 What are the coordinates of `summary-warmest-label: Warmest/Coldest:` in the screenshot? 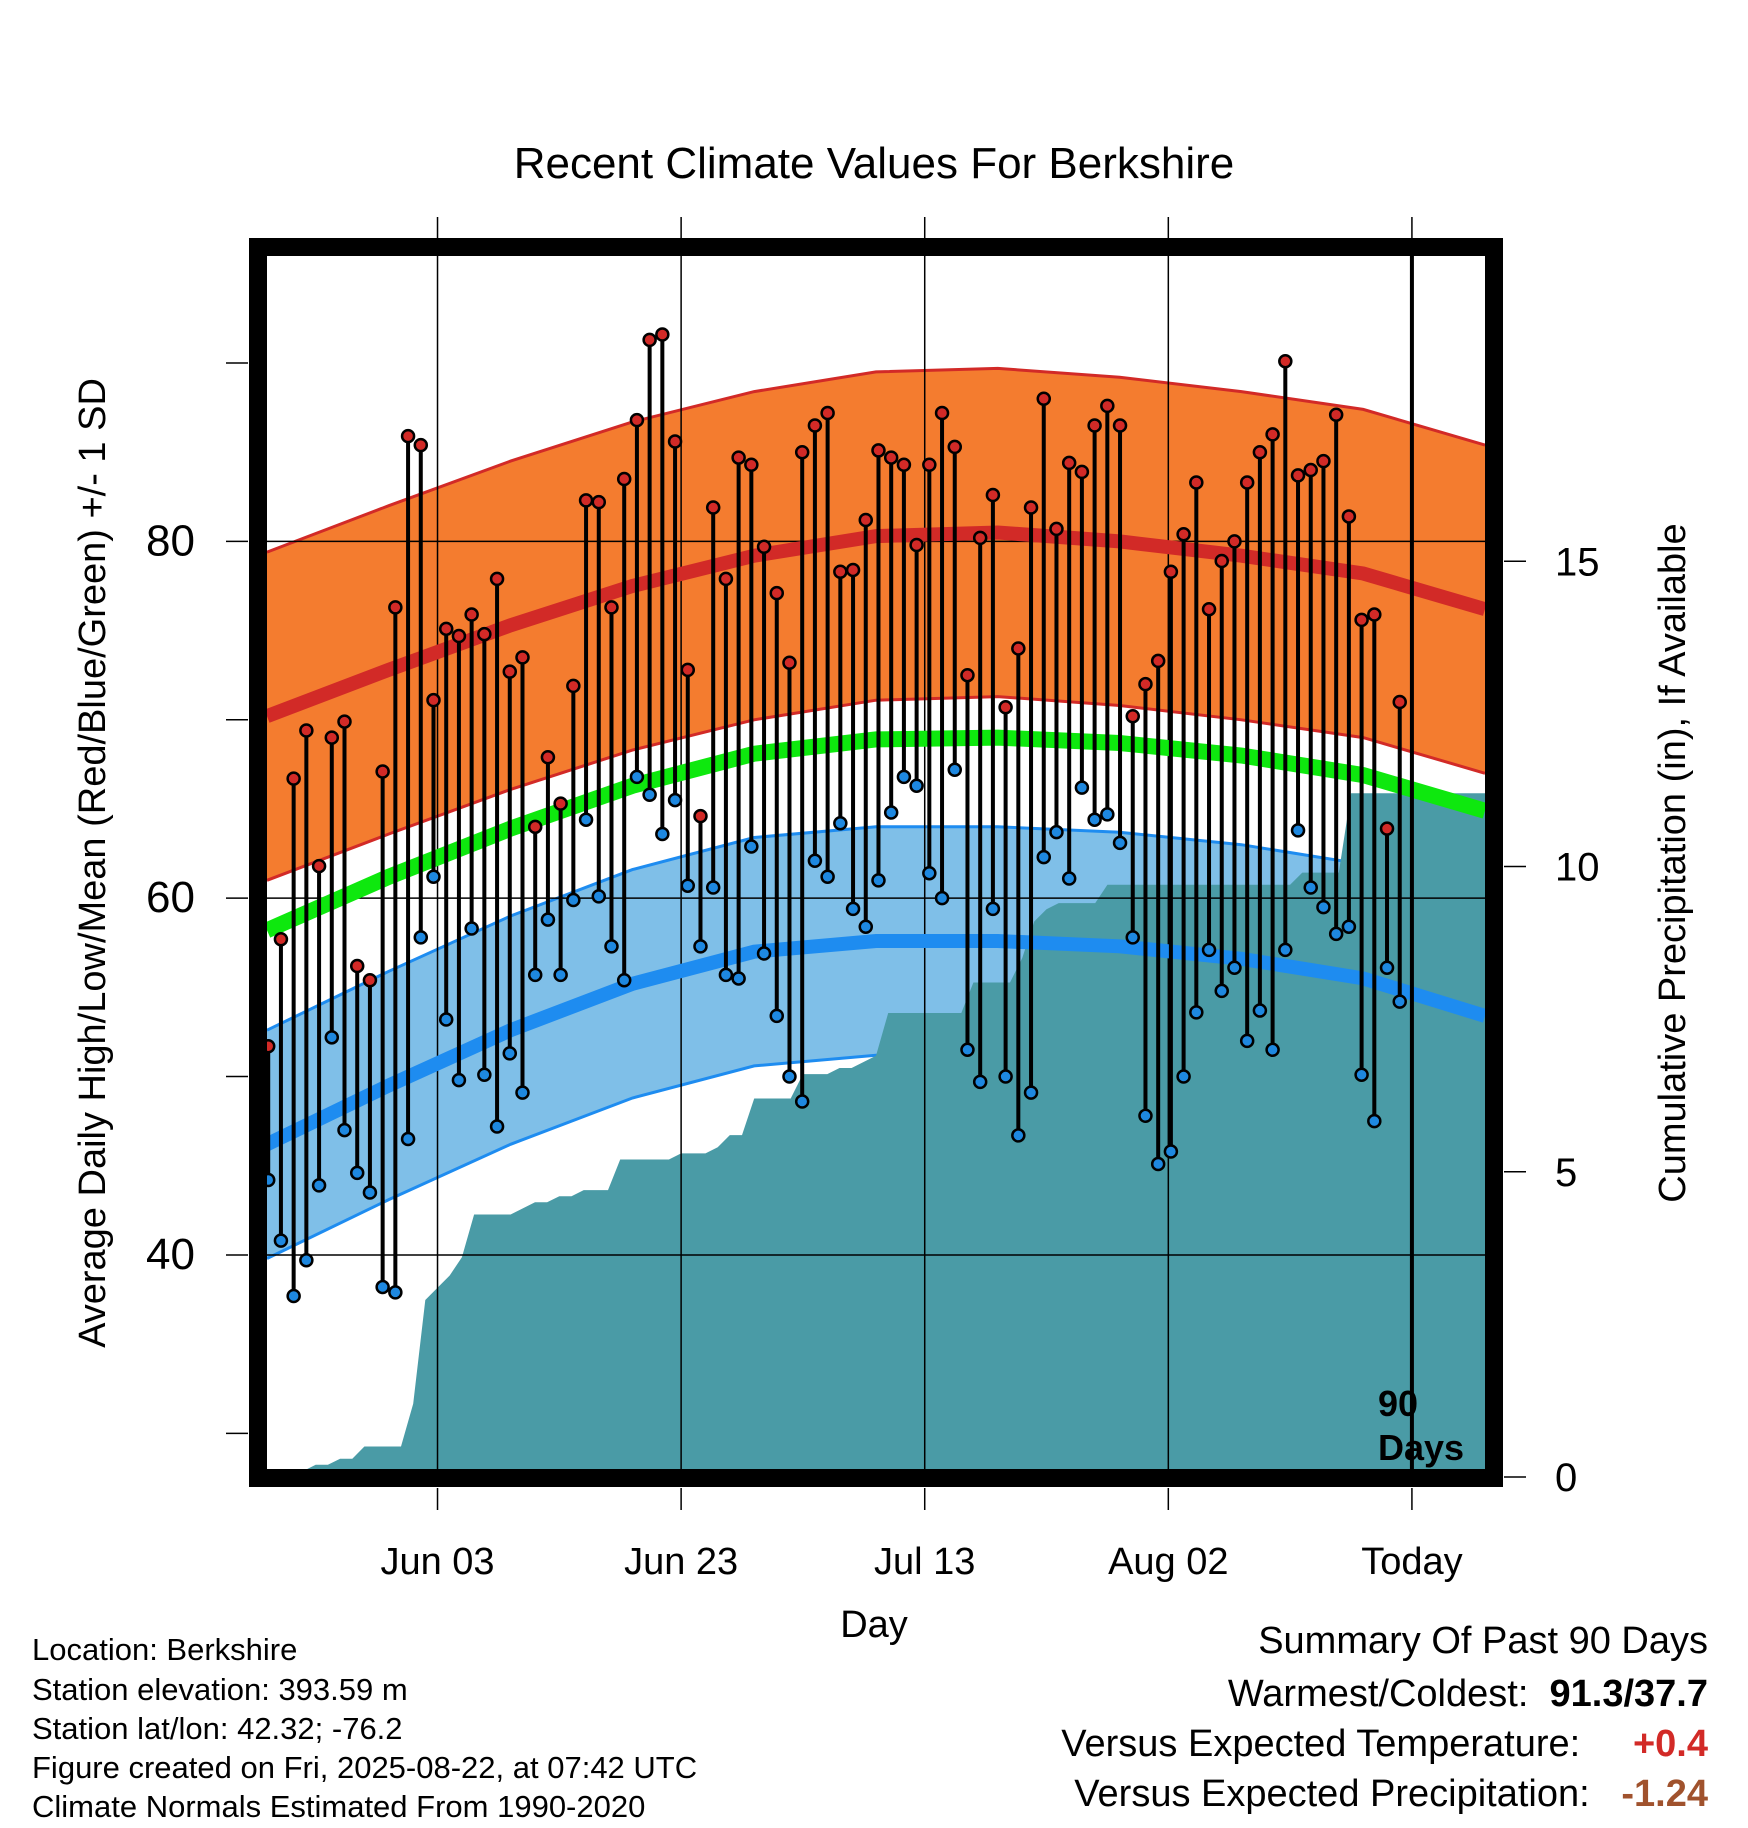 It's located at (1378, 1694).